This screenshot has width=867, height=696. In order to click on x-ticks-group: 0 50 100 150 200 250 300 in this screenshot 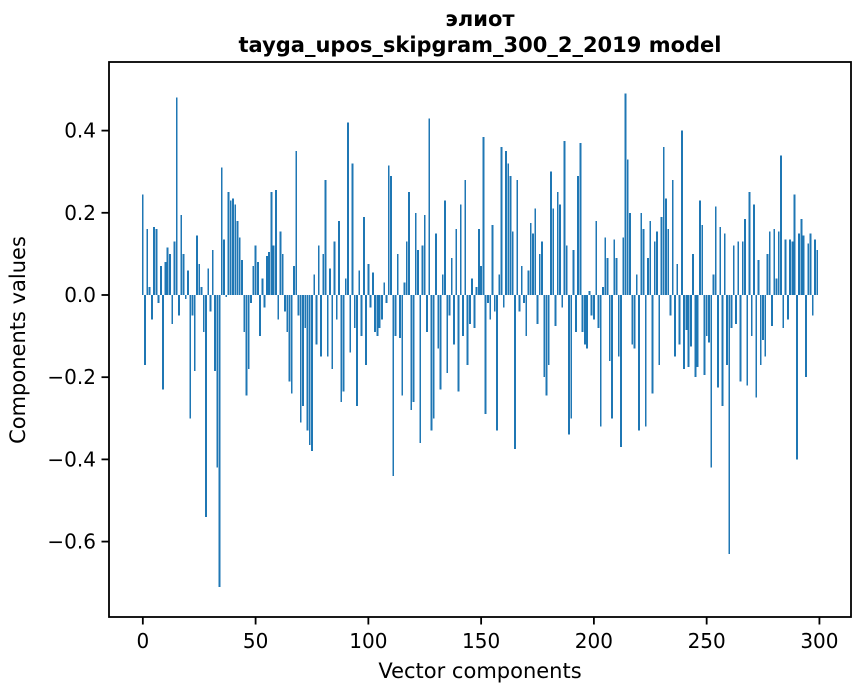, I will do `click(487, 635)`.